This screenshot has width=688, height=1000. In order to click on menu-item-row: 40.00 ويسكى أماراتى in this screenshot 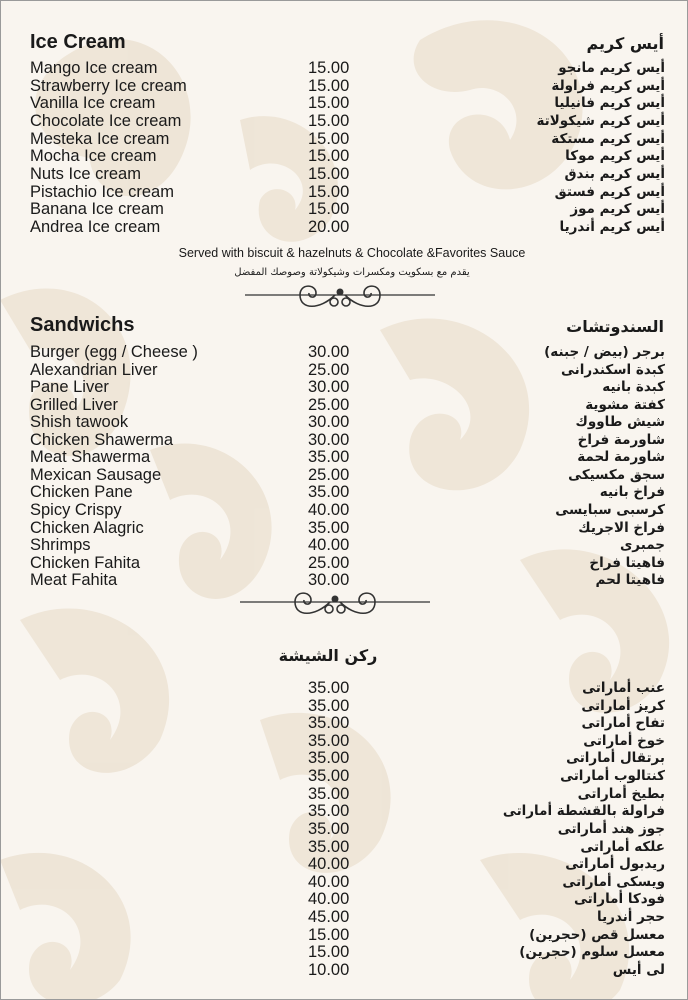, I will do `click(344, 882)`.